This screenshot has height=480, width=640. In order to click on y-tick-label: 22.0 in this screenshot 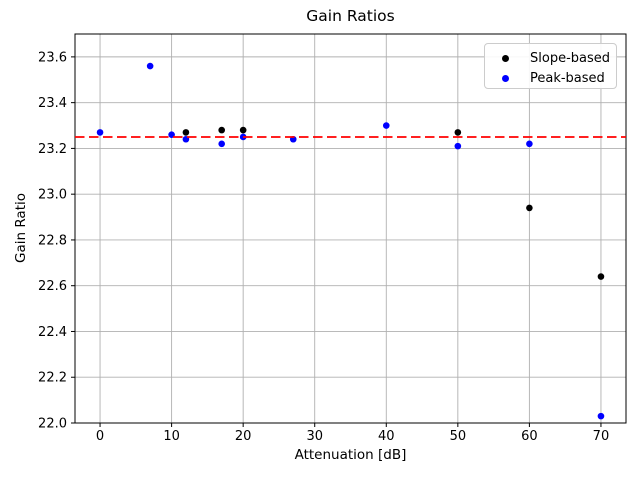, I will do `click(52, 424)`.